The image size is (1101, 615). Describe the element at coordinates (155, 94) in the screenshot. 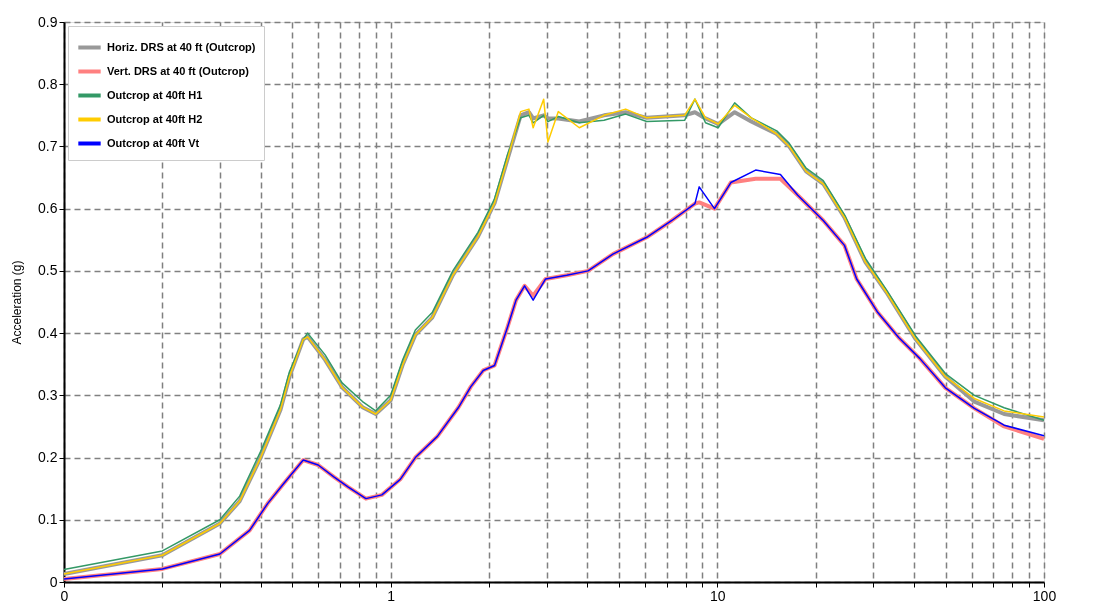

I see `legend-label: Outcrop at 40ft H1` at that location.